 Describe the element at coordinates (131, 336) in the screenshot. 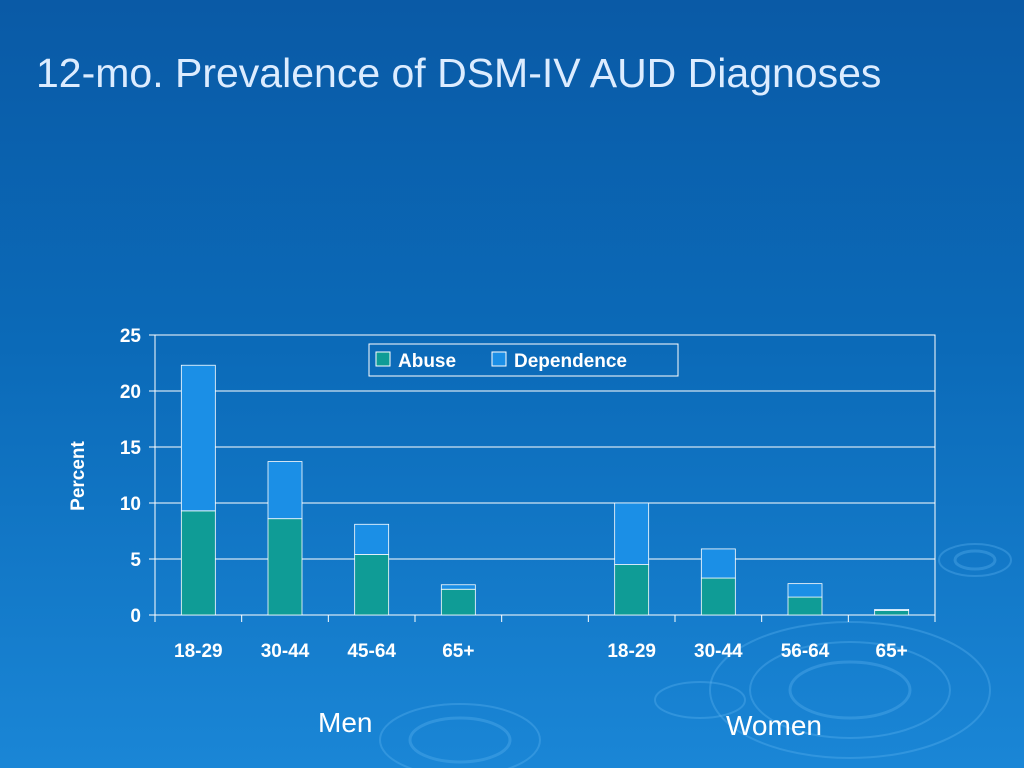

I see `y-tick-label: 25` at that location.